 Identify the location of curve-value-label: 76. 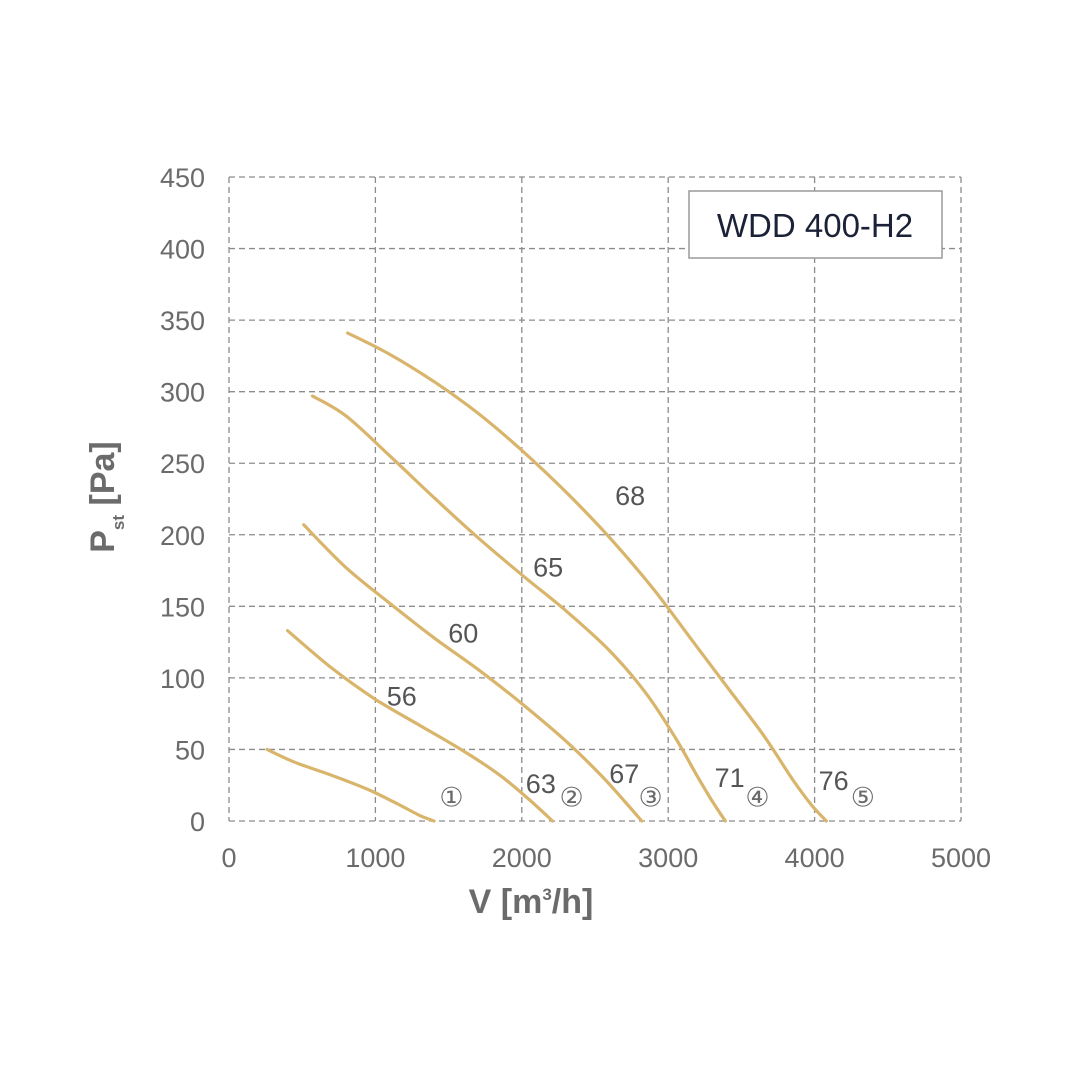
(834, 781).